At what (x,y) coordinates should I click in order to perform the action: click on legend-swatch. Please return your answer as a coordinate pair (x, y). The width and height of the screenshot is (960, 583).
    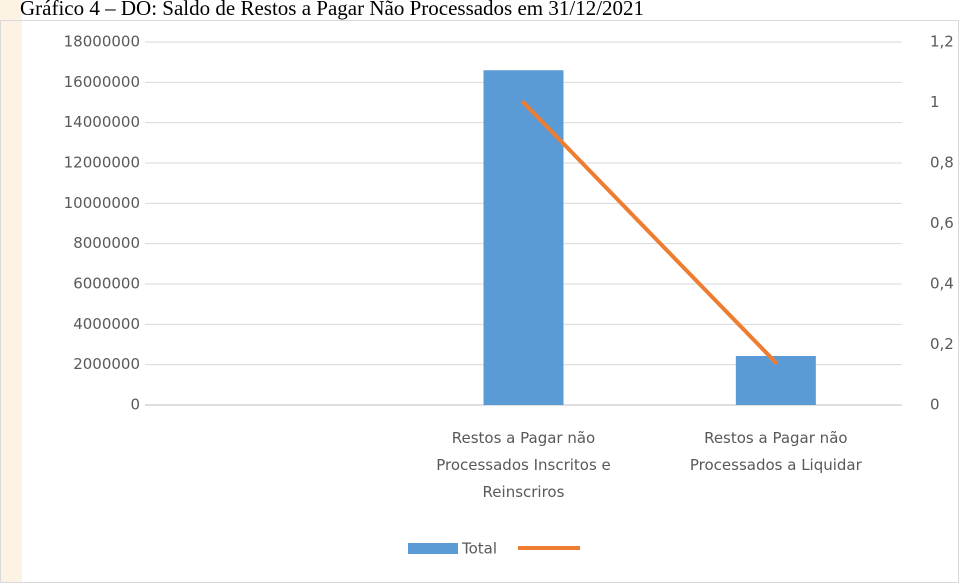
    Looking at the image, I should click on (433, 548).